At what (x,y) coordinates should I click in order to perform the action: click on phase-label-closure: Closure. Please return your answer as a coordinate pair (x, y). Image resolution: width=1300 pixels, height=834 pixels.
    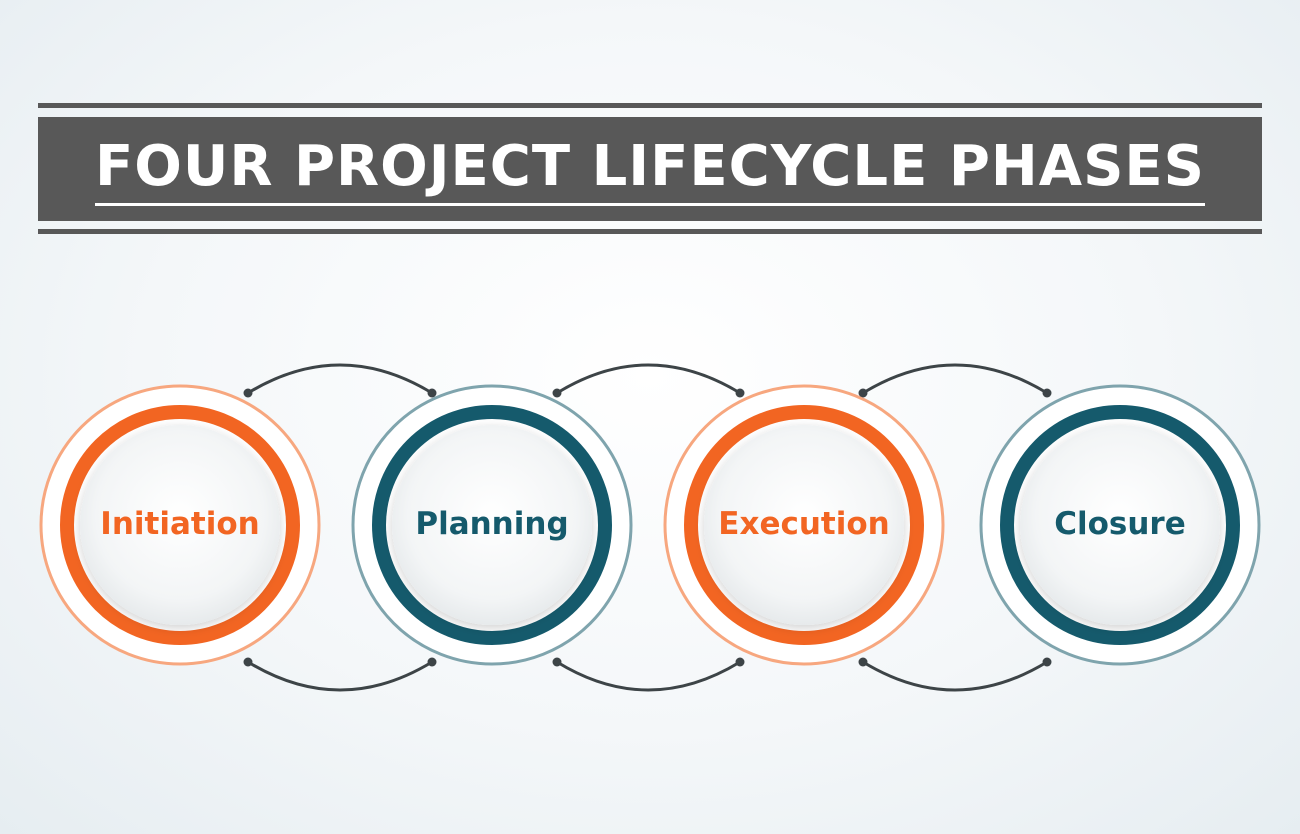
    Looking at the image, I should click on (1120, 524).